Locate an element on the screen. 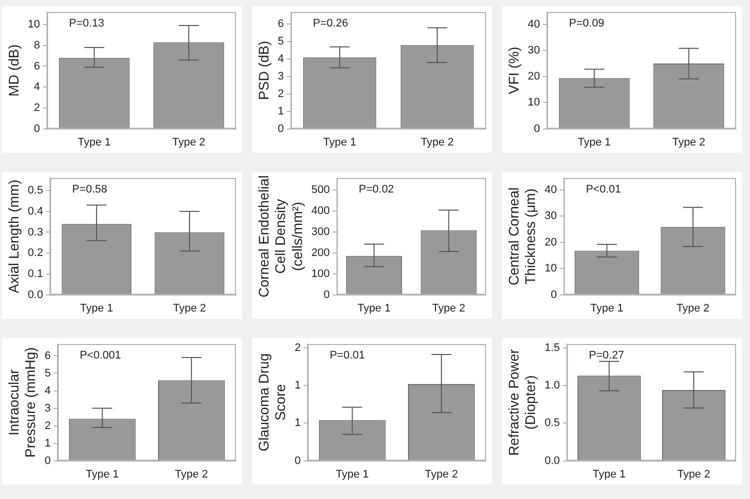 The image size is (750, 499). annotation: P=0.58 is located at coordinates (90, 190).